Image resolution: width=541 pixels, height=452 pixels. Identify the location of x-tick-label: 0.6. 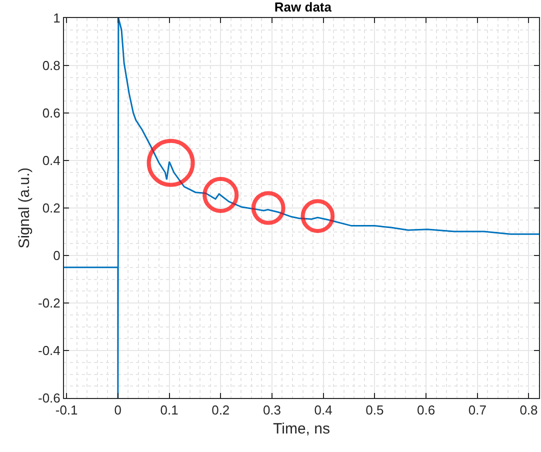
(426, 410).